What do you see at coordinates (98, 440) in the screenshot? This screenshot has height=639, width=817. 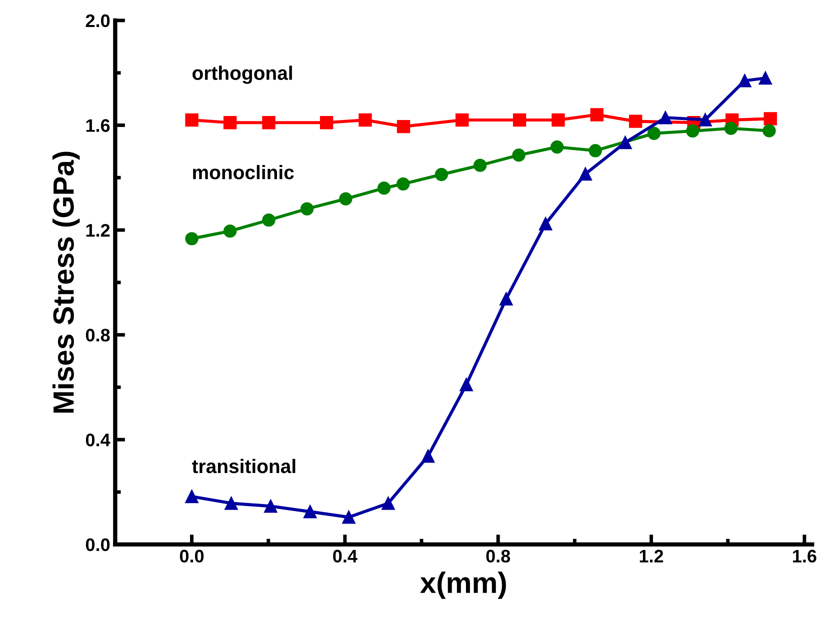 I see `y-tick-label: 0.4` at bounding box center [98, 440].